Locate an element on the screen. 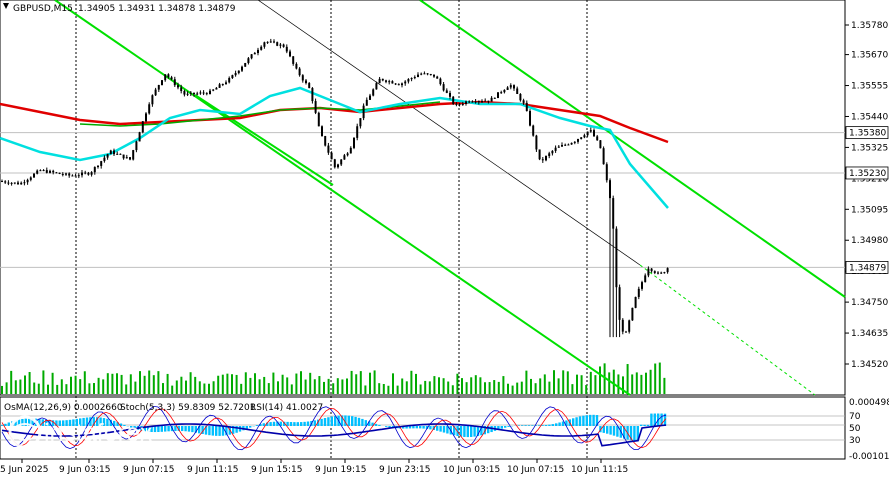  time-tick-label: 5 Jun 2025 is located at coordinates (24, 470).